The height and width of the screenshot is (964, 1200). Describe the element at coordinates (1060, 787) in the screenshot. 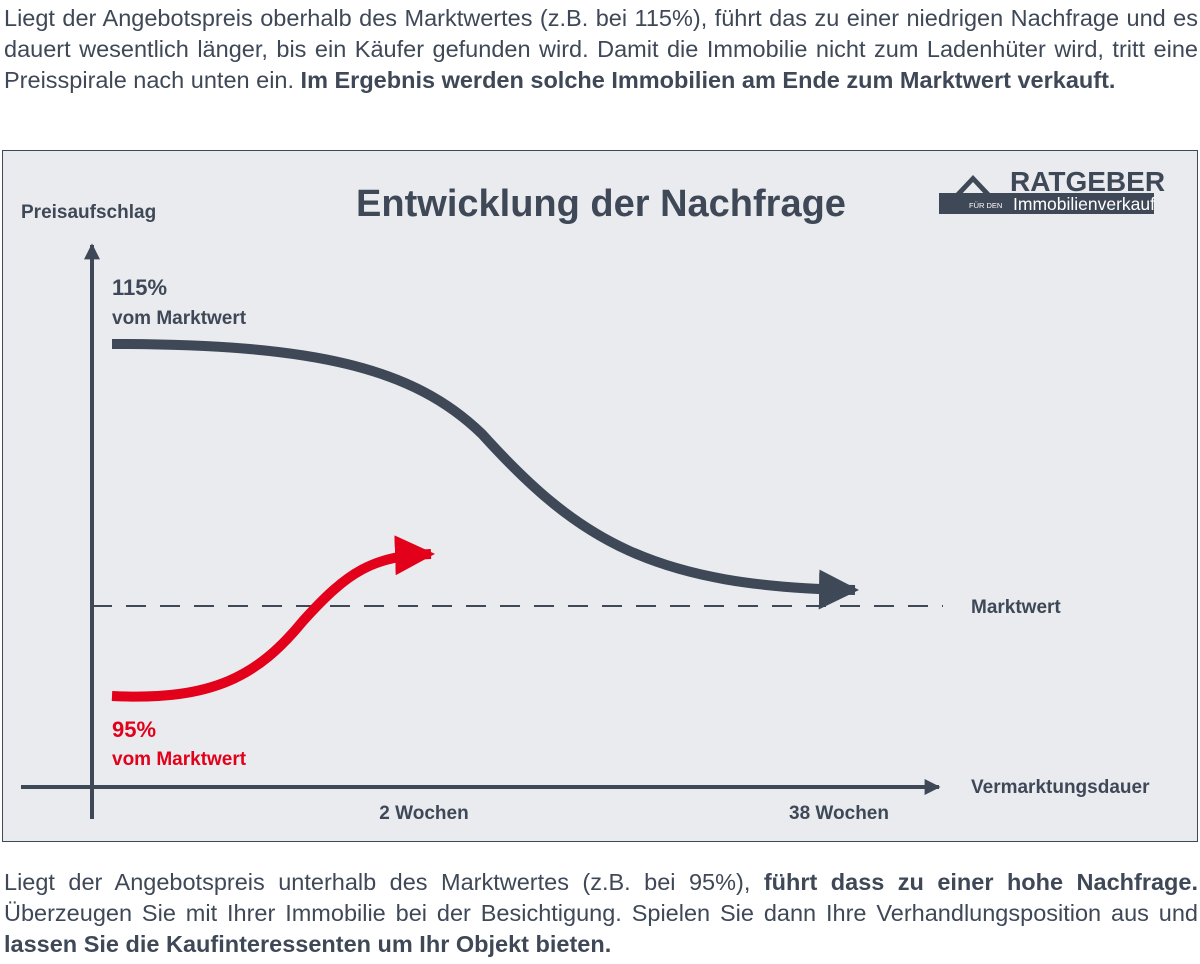

I see `x-axis-label: Vermarktungsdauer` at that location.